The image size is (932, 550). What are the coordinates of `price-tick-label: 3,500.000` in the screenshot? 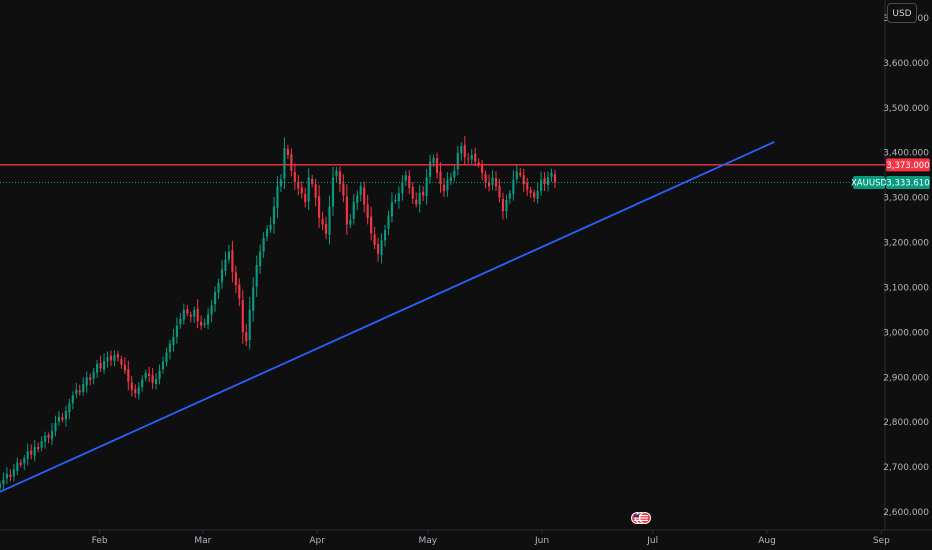 It's located at (906, 109).